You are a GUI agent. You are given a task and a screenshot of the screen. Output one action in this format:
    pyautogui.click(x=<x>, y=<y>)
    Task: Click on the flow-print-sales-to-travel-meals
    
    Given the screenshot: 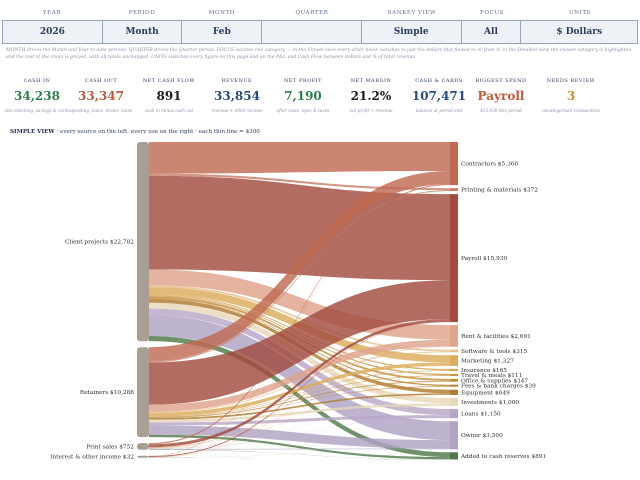 What is the action you would take?
    pyautogui.click(x=299, y=412)
    